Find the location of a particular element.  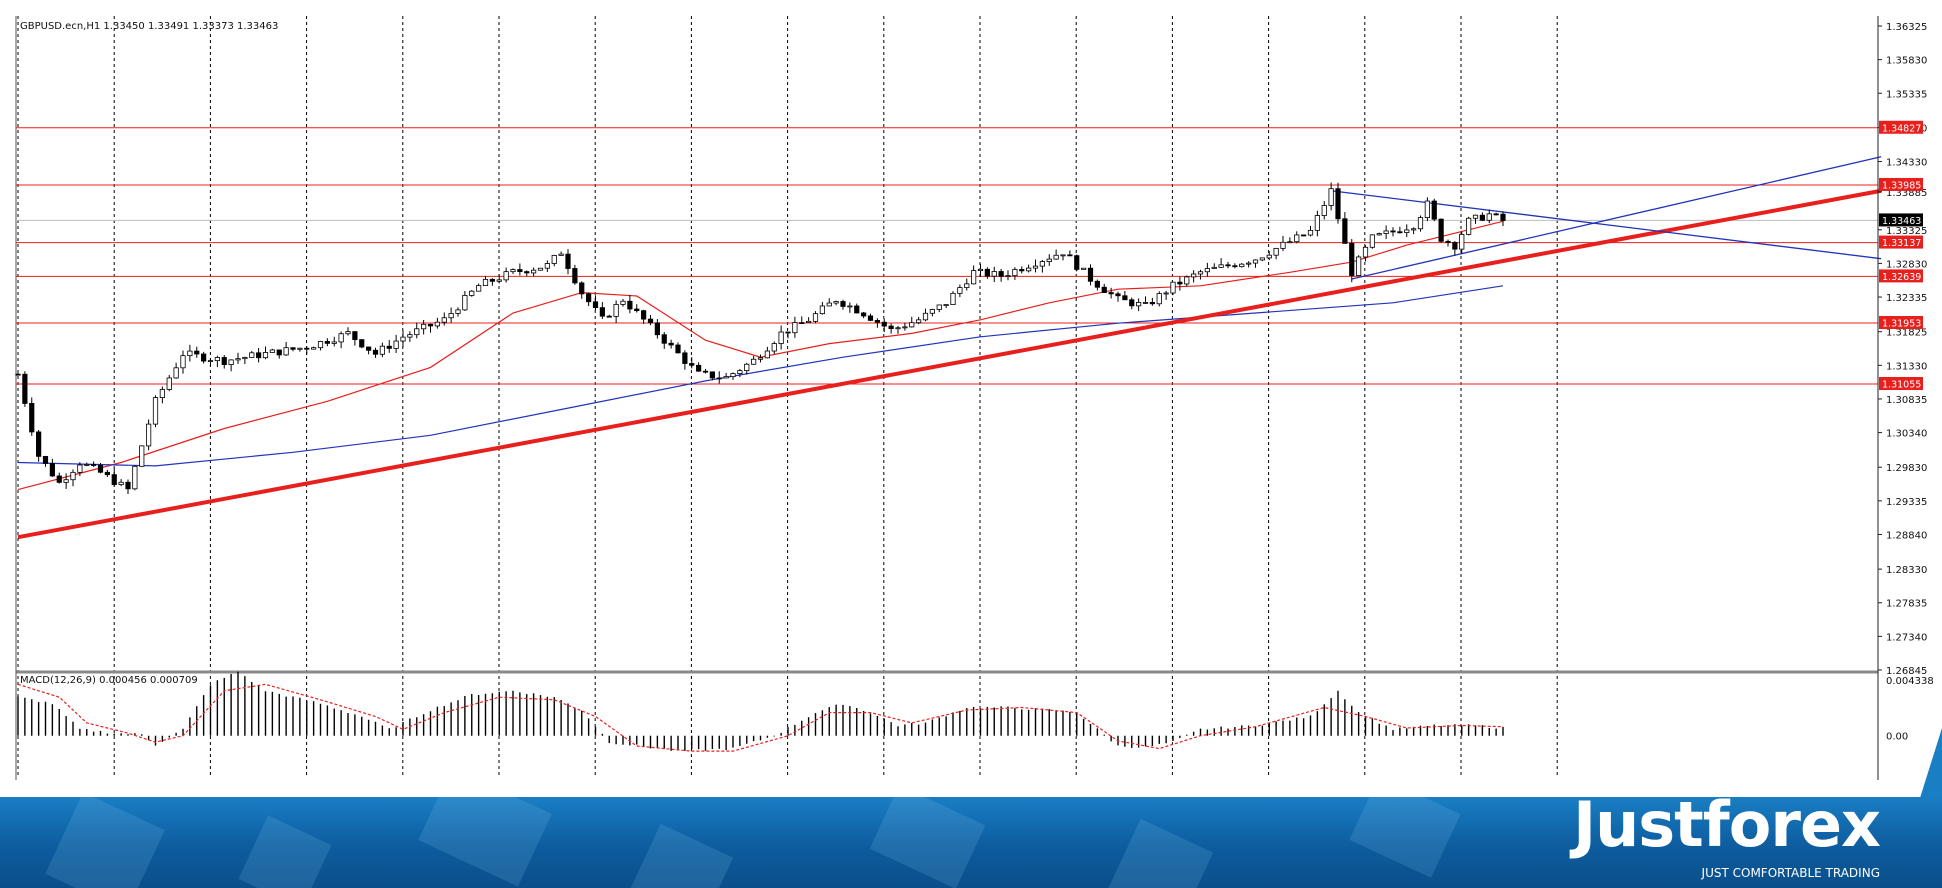

current-price-tag is located at coordinates (1901, 220).